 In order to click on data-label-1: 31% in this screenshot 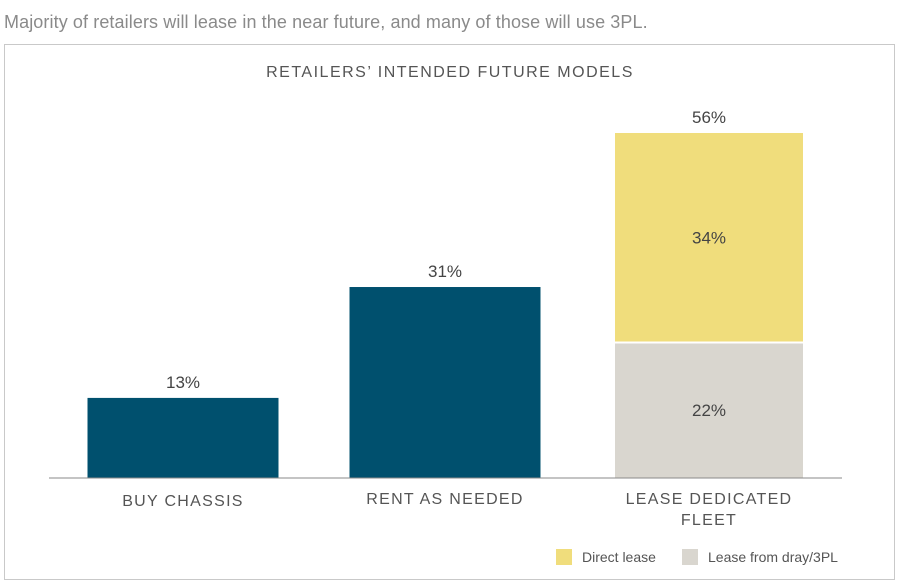, I will do `click(445, 271)`.